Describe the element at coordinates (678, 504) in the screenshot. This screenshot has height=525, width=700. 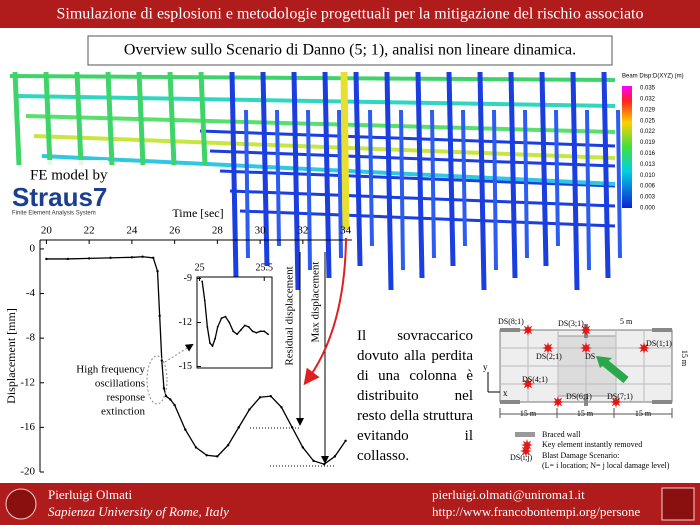
I see `group-logo` at that location.